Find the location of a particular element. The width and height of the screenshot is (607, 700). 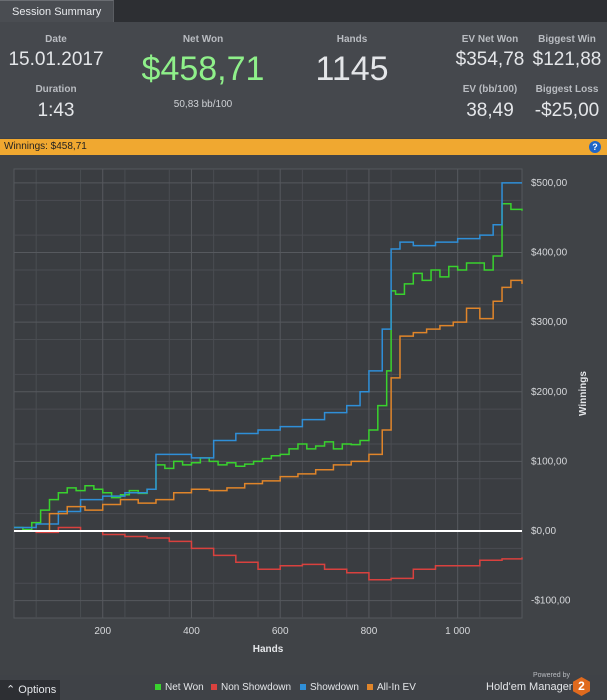

ev-bb-label: EV (bb/100) is located at coordinates (490, 89).